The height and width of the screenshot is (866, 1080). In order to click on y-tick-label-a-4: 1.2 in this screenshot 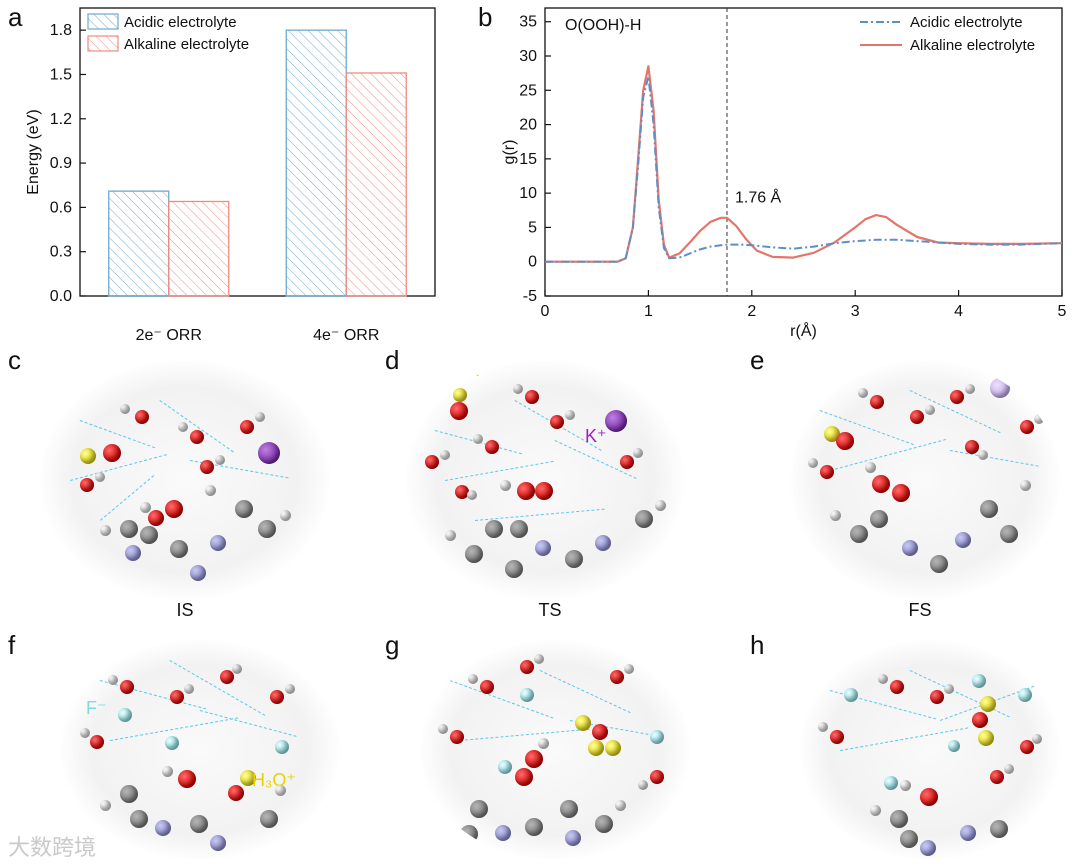, I will do `click(61, 119)`.